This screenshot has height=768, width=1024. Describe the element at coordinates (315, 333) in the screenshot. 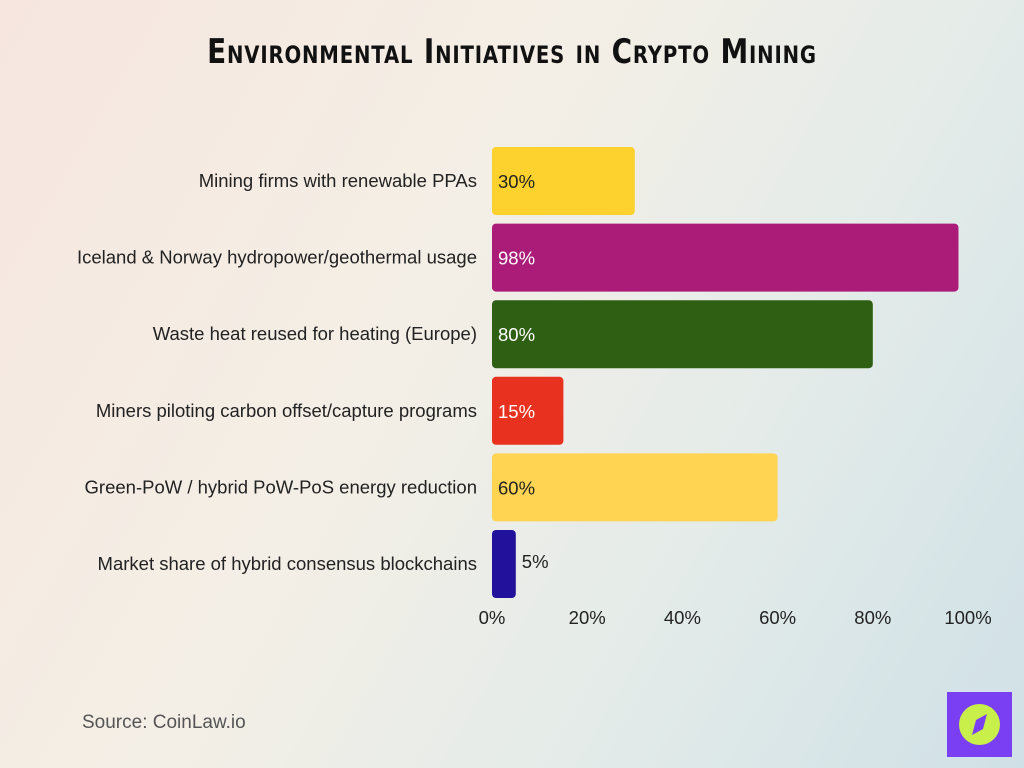

I see `category-label: Waste heat reused for heating (Europe)` at that location.